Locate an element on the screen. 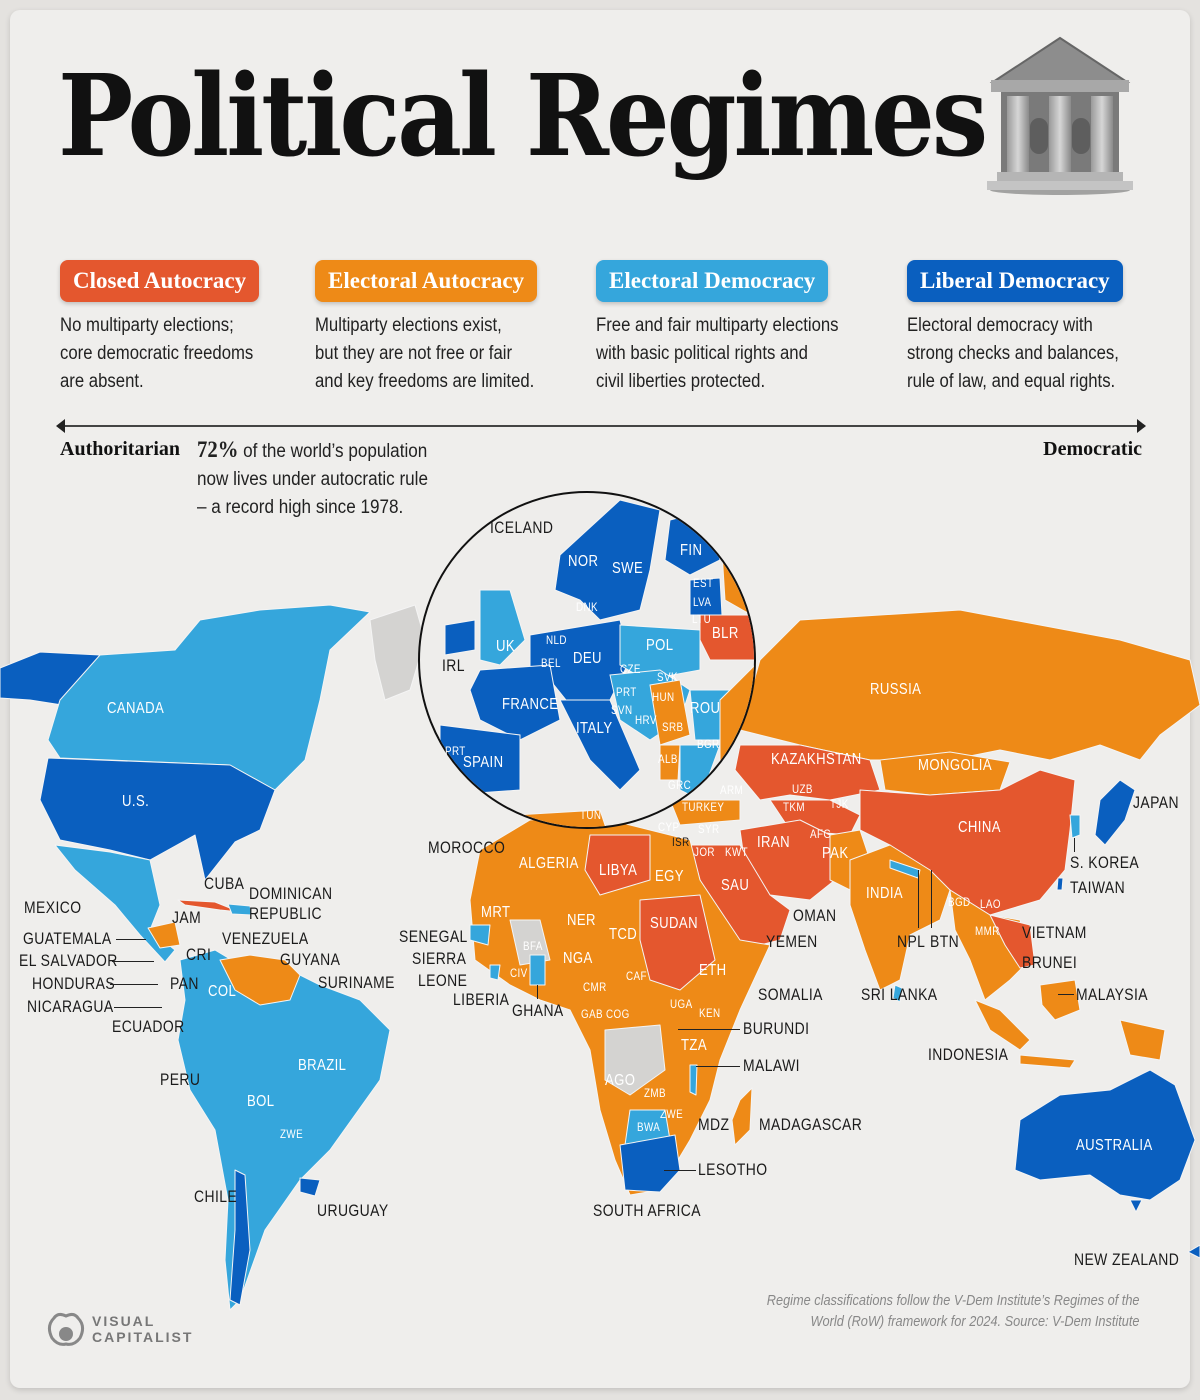  label-alb: ALB is located at coordinates (668, 759).